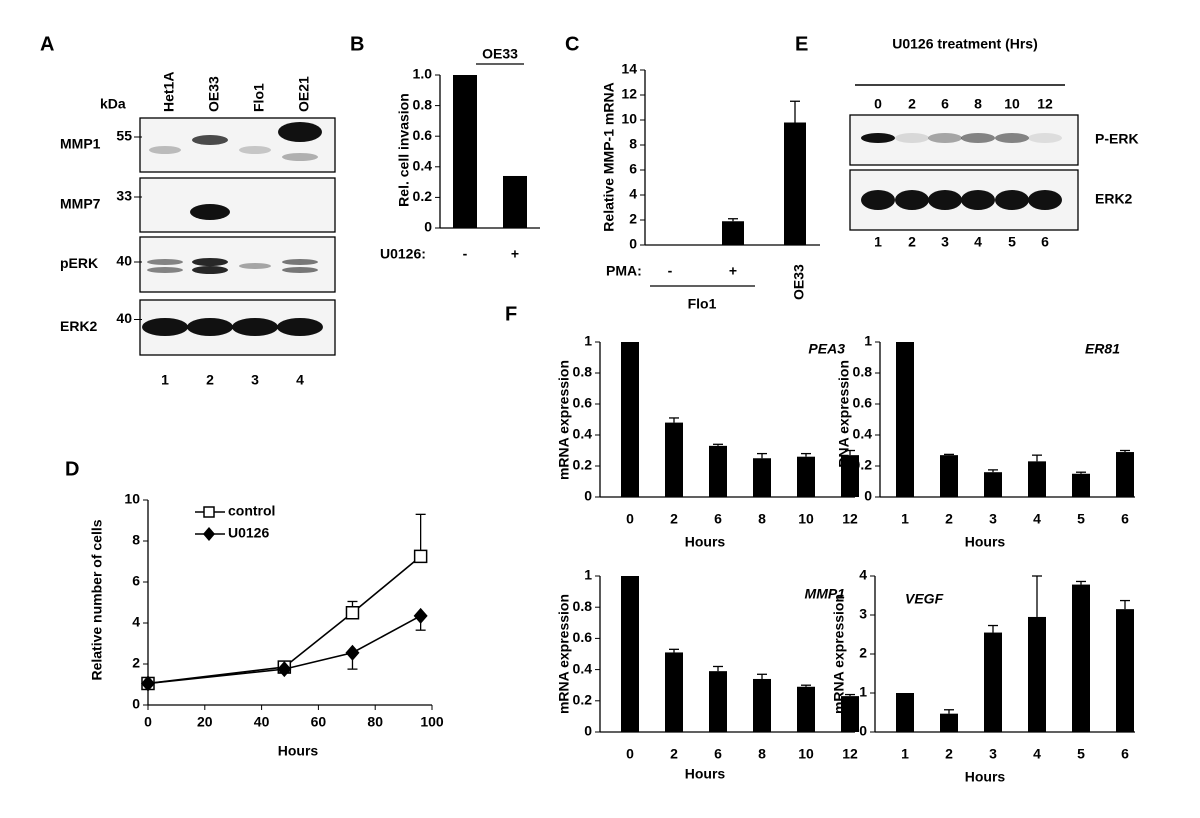 The width and height of the screenshot is (1200, 818). I want to click on lane-number: 3, so click(255, 380).